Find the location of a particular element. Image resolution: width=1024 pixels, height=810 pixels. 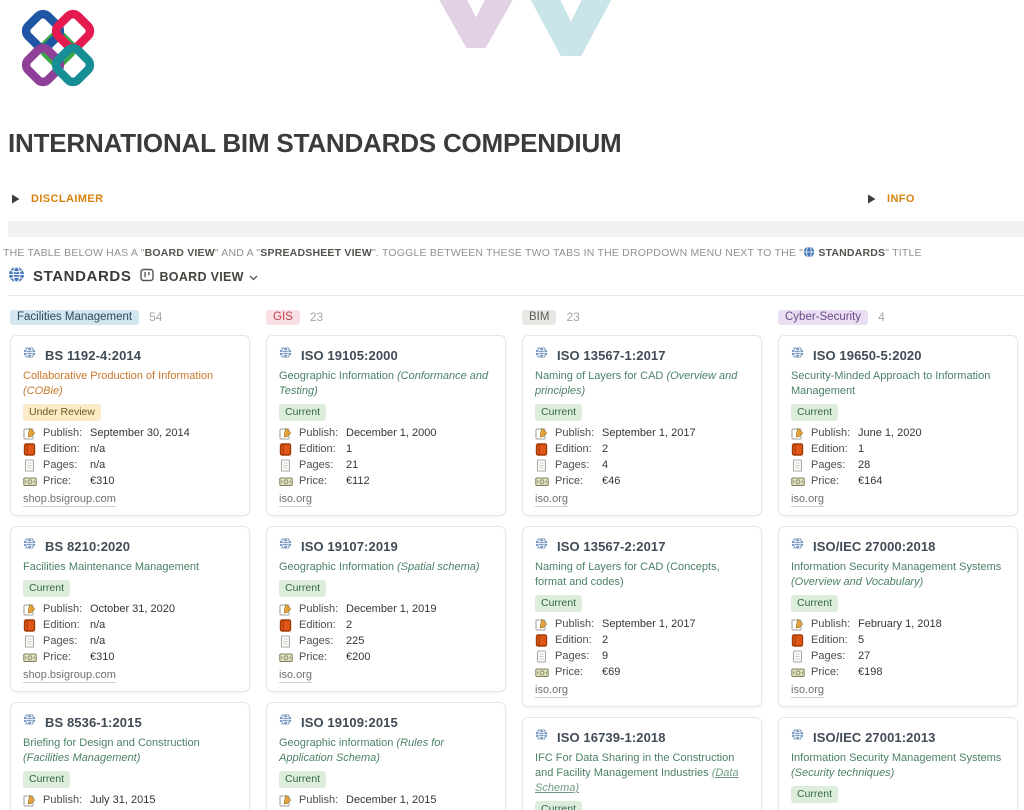

field-value: September 1, 2017 is located at coordinates (649, 433).